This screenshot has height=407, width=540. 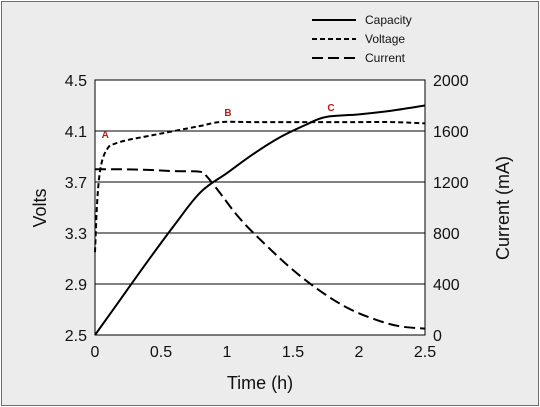 What do you see at coordinates (40, 207) in the screenshot?
I see `y-axis-left-title: Volts` at bounding box center [40, 207].